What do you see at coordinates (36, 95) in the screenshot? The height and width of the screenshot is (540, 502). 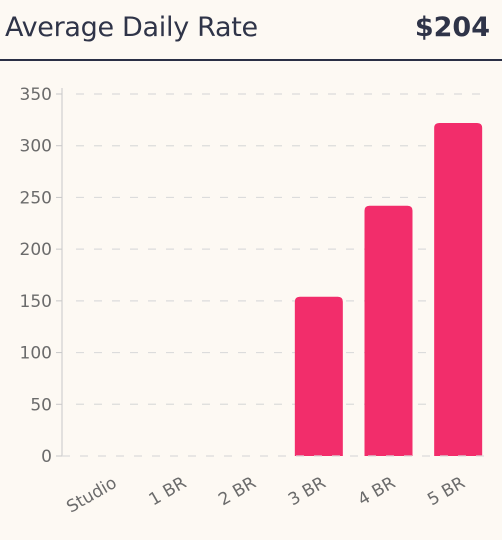 I see `y-tick-label: 350` at bounding box center [36, 95].